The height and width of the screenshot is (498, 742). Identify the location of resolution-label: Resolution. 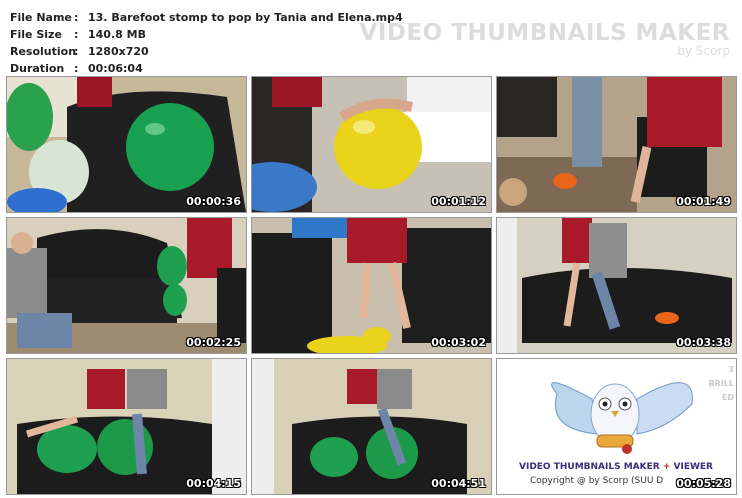
(43, 51).